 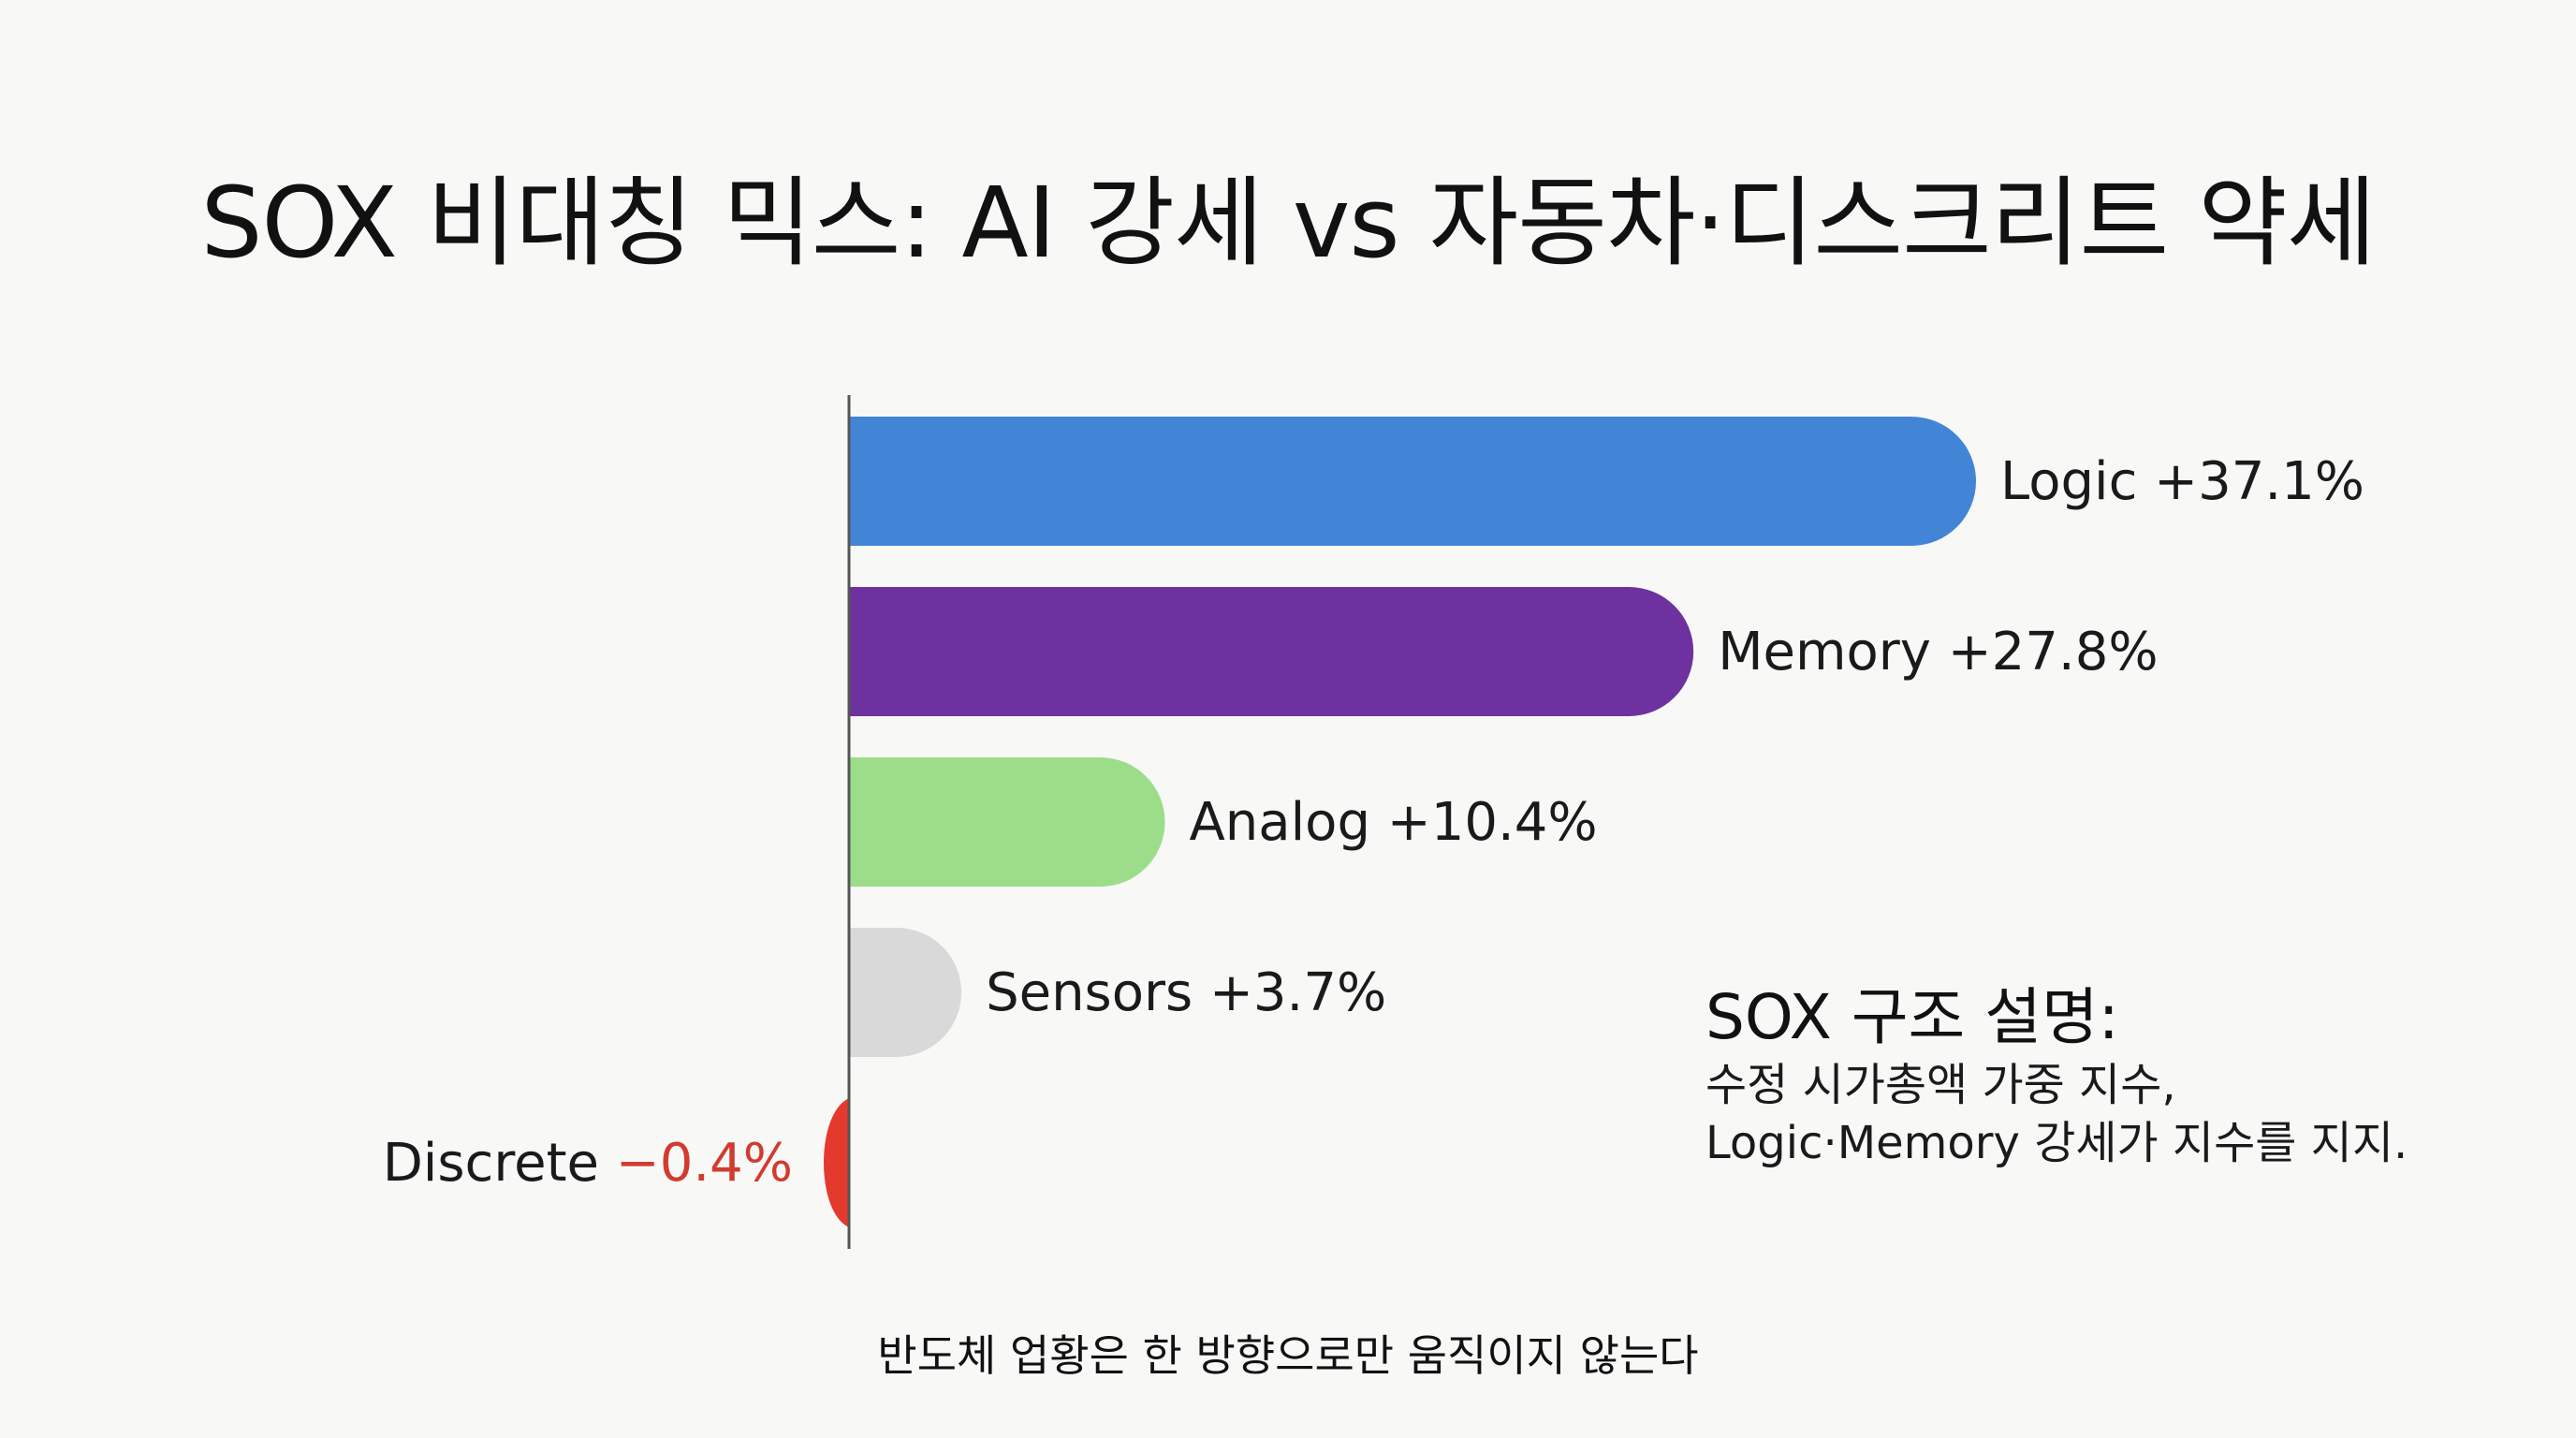 What do you see at coordinates (1271, 651) in the screenshot?
I see `bar-memory` at bounding box center [1271, 651].